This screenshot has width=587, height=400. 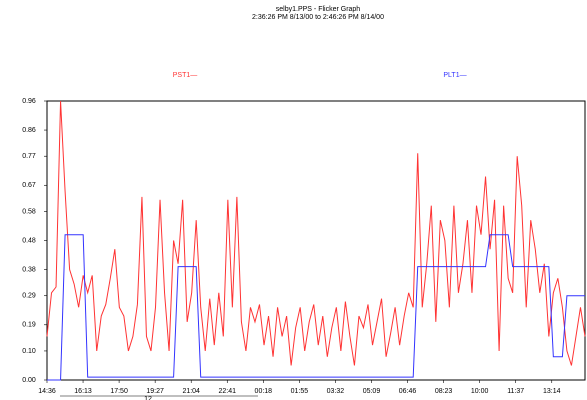 What do you see at coordinates (552, 391) in the screenshot?
I see `x-tick-label: 13:14` at bounding box center [552, 391].